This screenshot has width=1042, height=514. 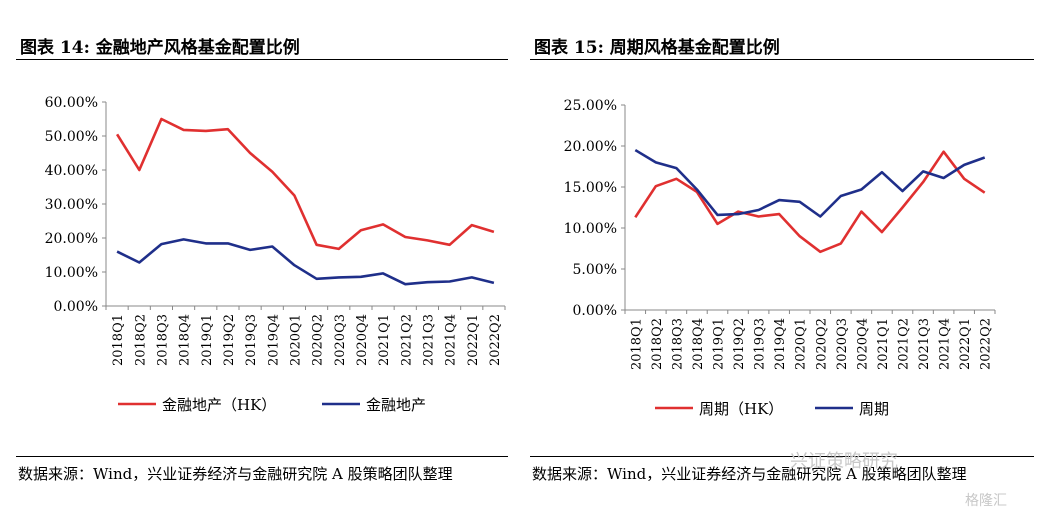 I want to click on y-tick-label: 25.00%, so click(x=590, y=106).